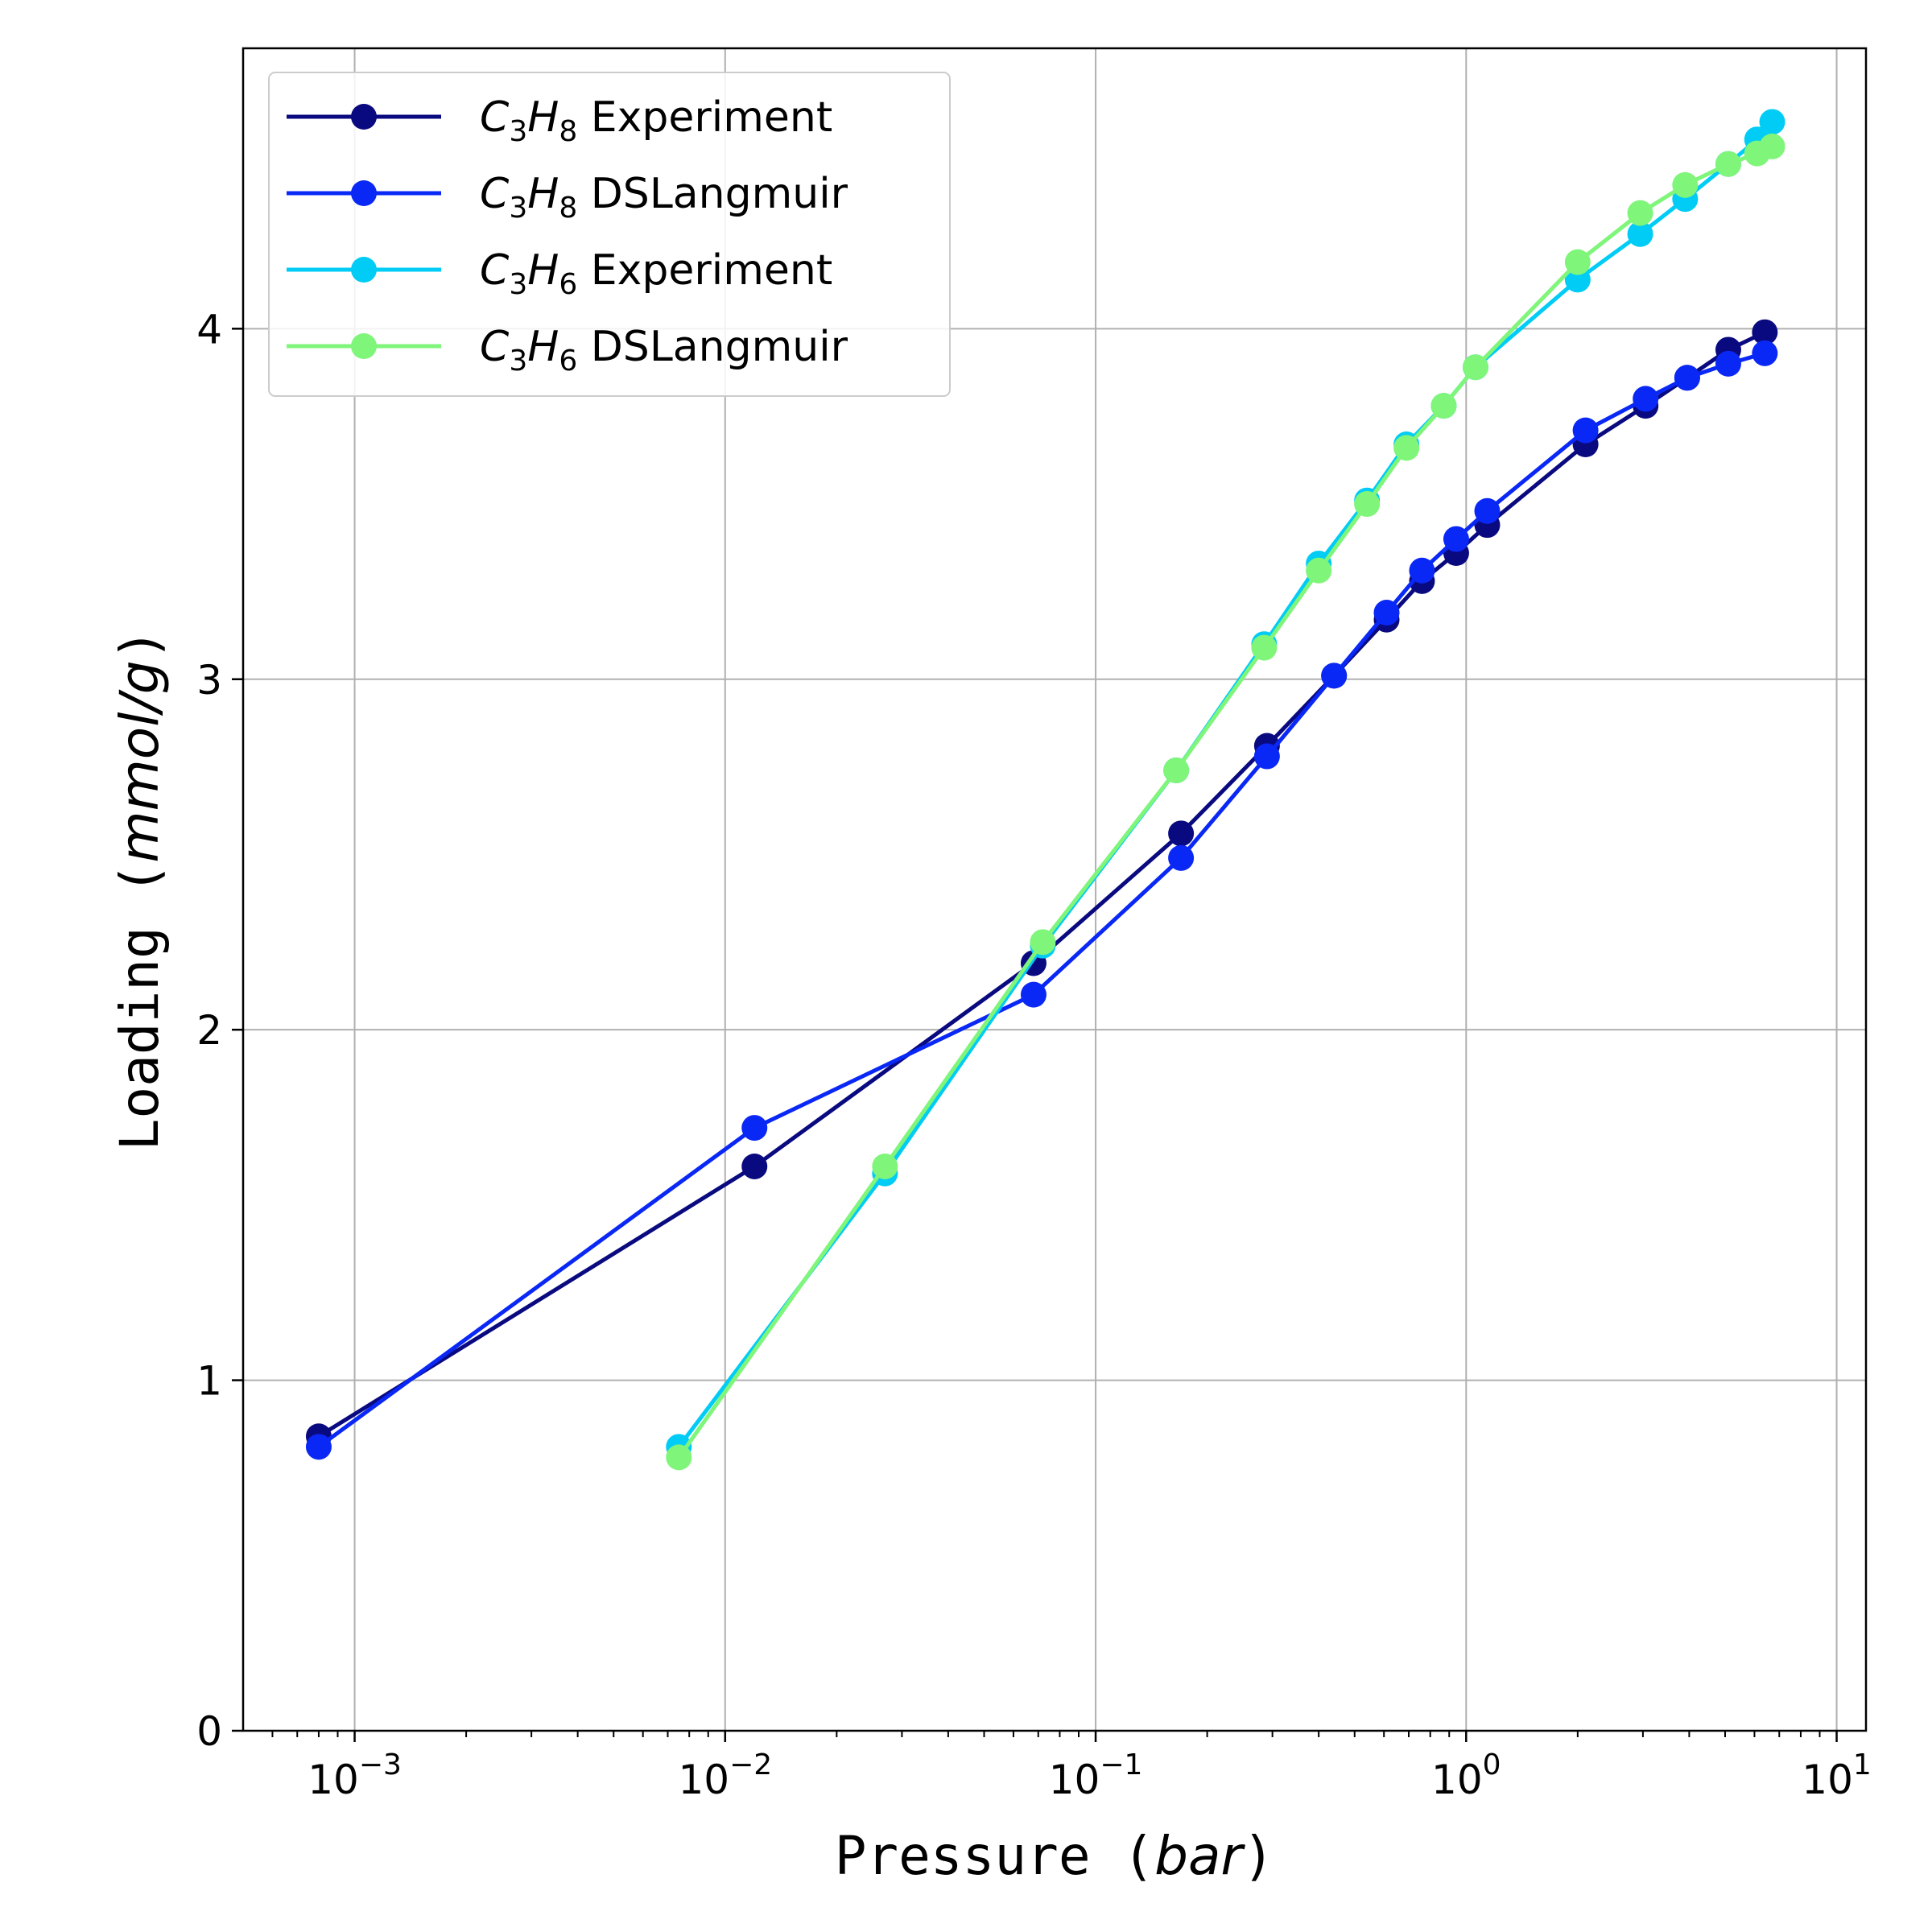 The image size is (1932, 1932). What do you see at coordinates (1199, 1856) in the screenshot?
I see `x-axis-unit: bar` at bounding box center [1199, 1856].